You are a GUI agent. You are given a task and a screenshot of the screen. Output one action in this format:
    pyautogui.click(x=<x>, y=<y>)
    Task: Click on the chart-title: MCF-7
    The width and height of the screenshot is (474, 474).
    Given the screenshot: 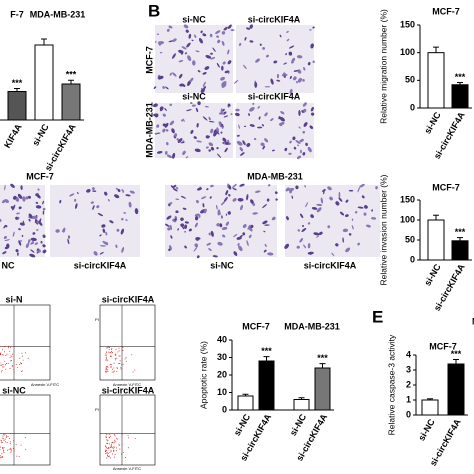 What is the action you would take?
    pyautogui.click(x=446, y=11)
    